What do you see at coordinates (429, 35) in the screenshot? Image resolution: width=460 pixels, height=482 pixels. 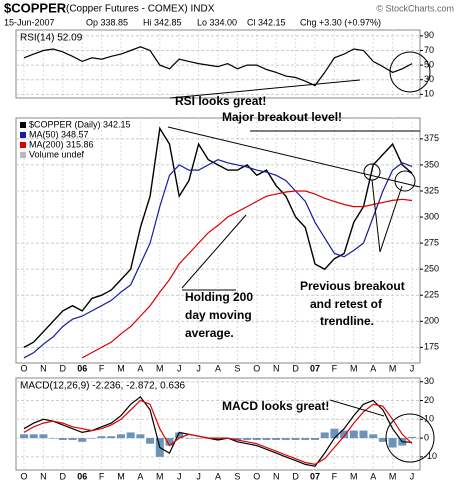 I see `y-tick-label: 90` at bounding box center [429, 35].